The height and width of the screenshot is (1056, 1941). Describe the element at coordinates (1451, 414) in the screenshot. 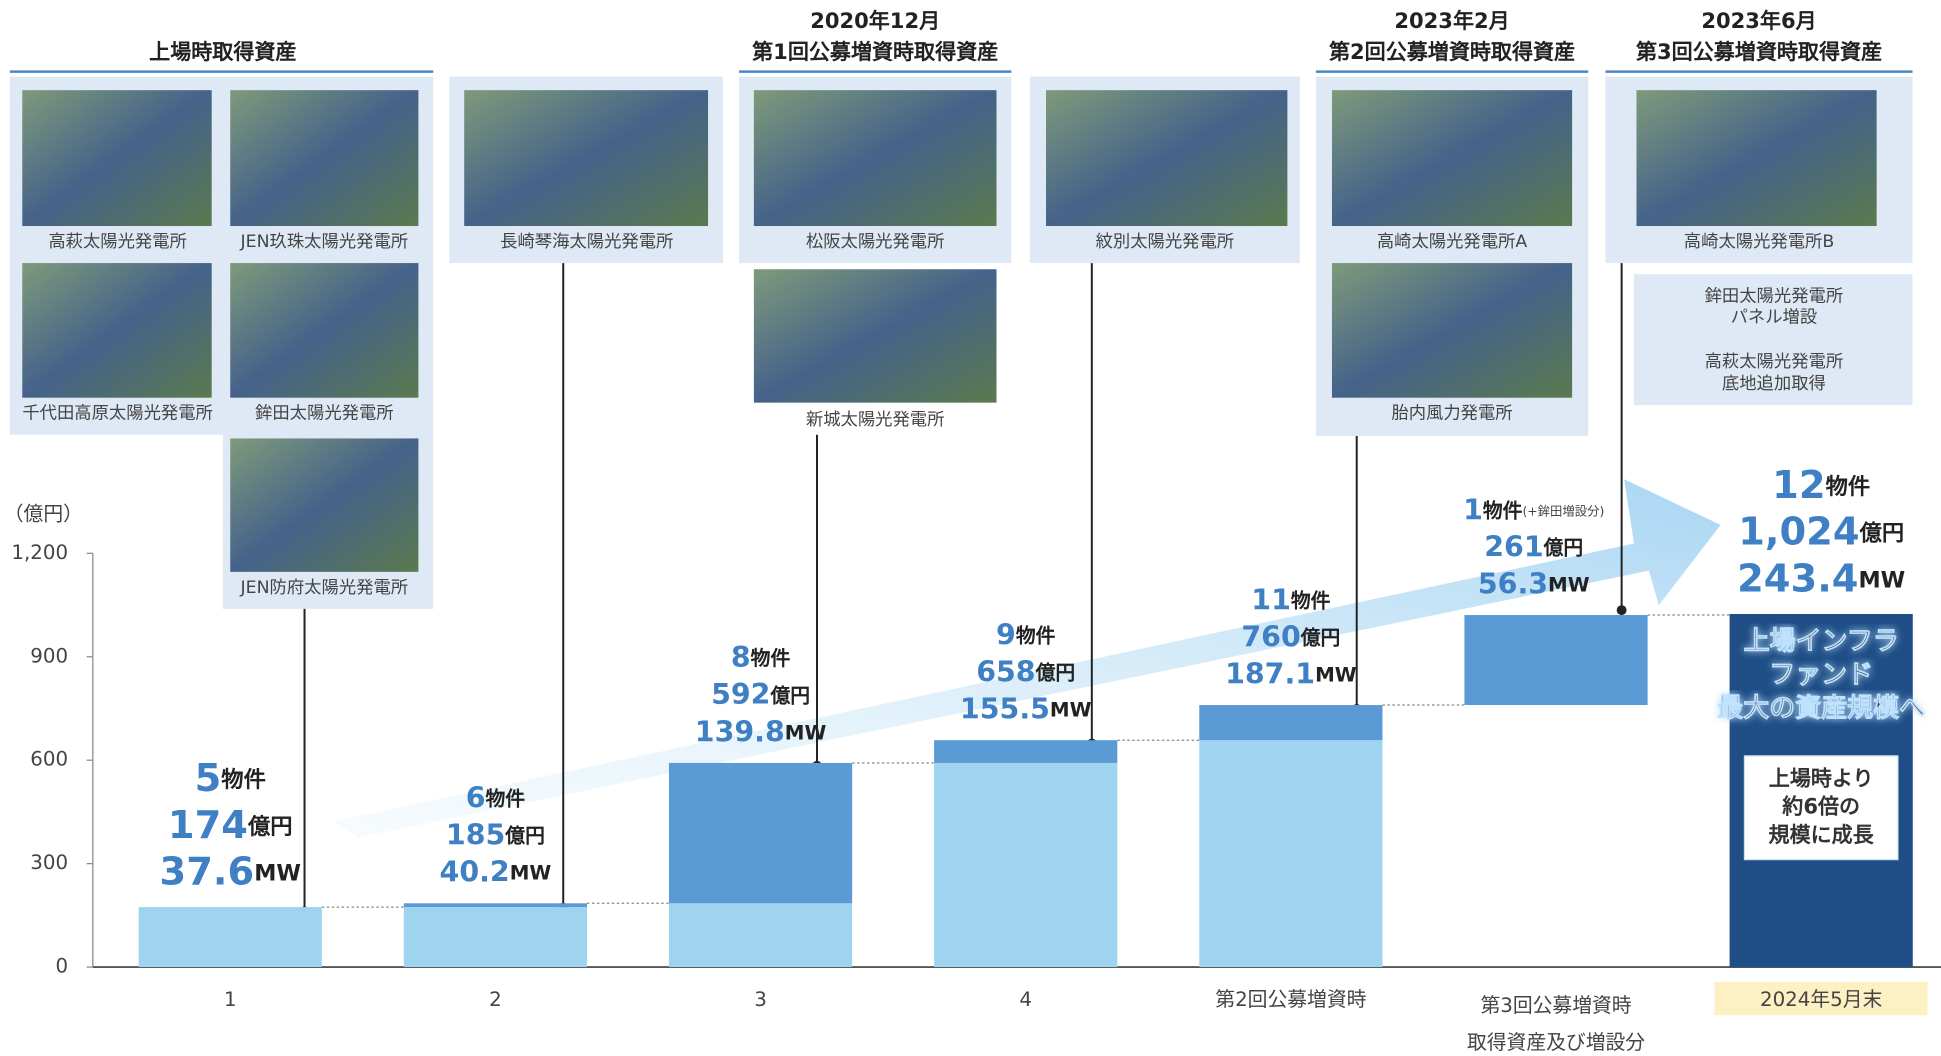

I see `caption: 胎内風力発電所` at that location.